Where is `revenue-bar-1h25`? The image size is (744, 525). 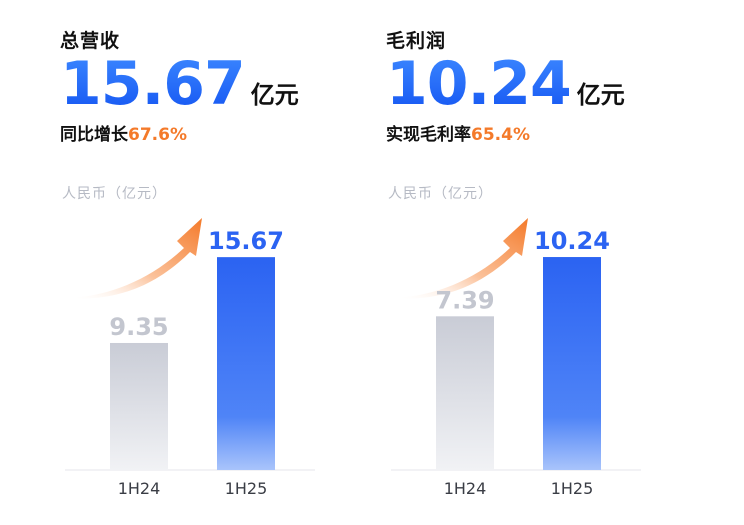
revenue-bar-1h25 is located at coordinates (246, 363).